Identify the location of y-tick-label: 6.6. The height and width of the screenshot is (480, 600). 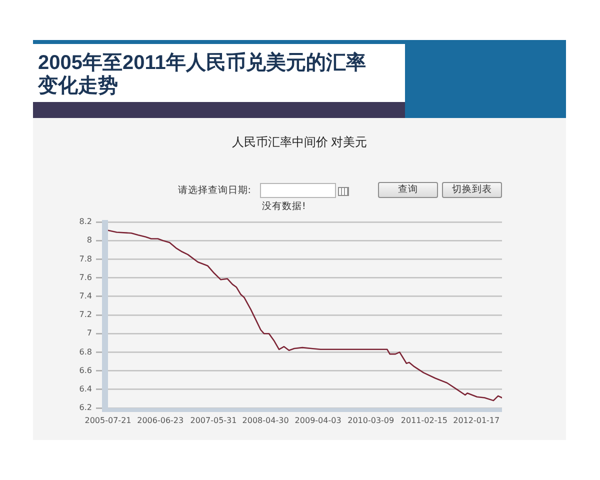
(85, 370).